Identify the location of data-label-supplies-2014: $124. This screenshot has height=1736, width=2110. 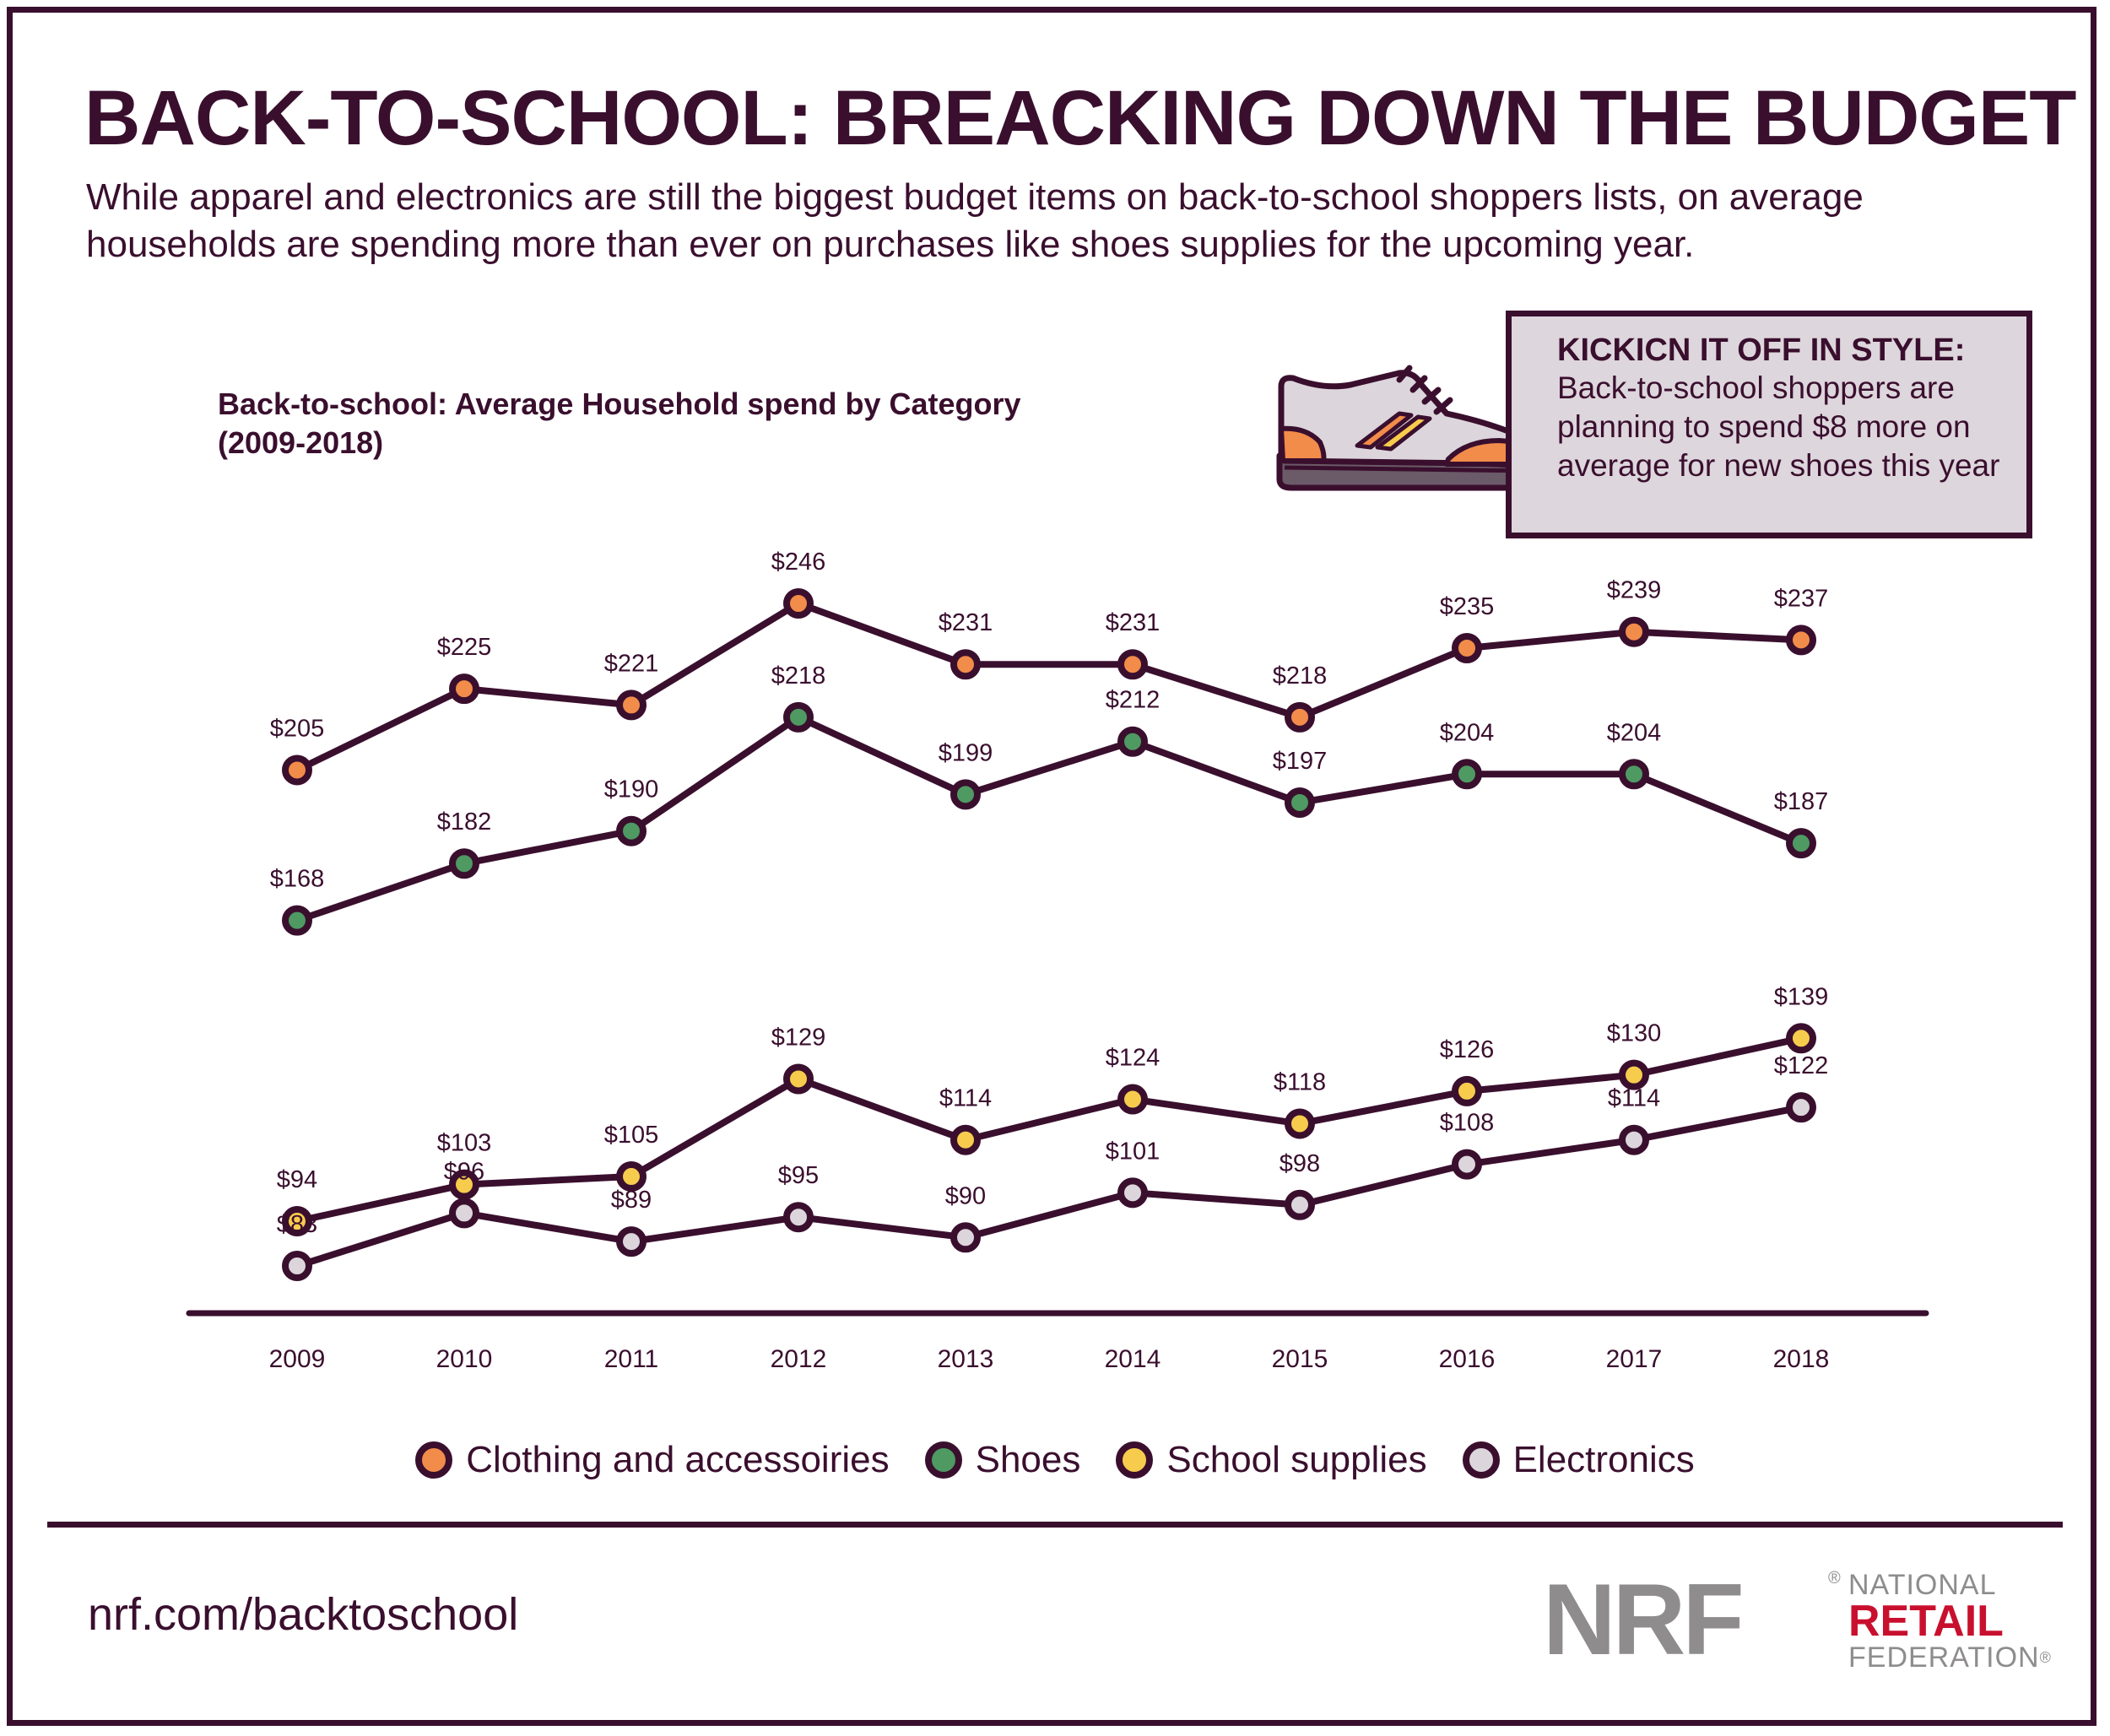
(1133, 1058).